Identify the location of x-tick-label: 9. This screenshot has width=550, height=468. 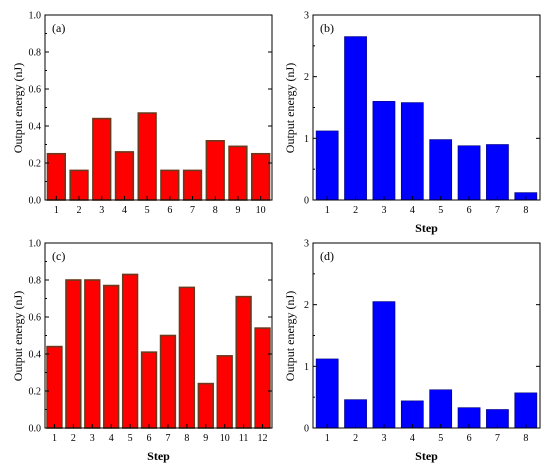
(237, 210).